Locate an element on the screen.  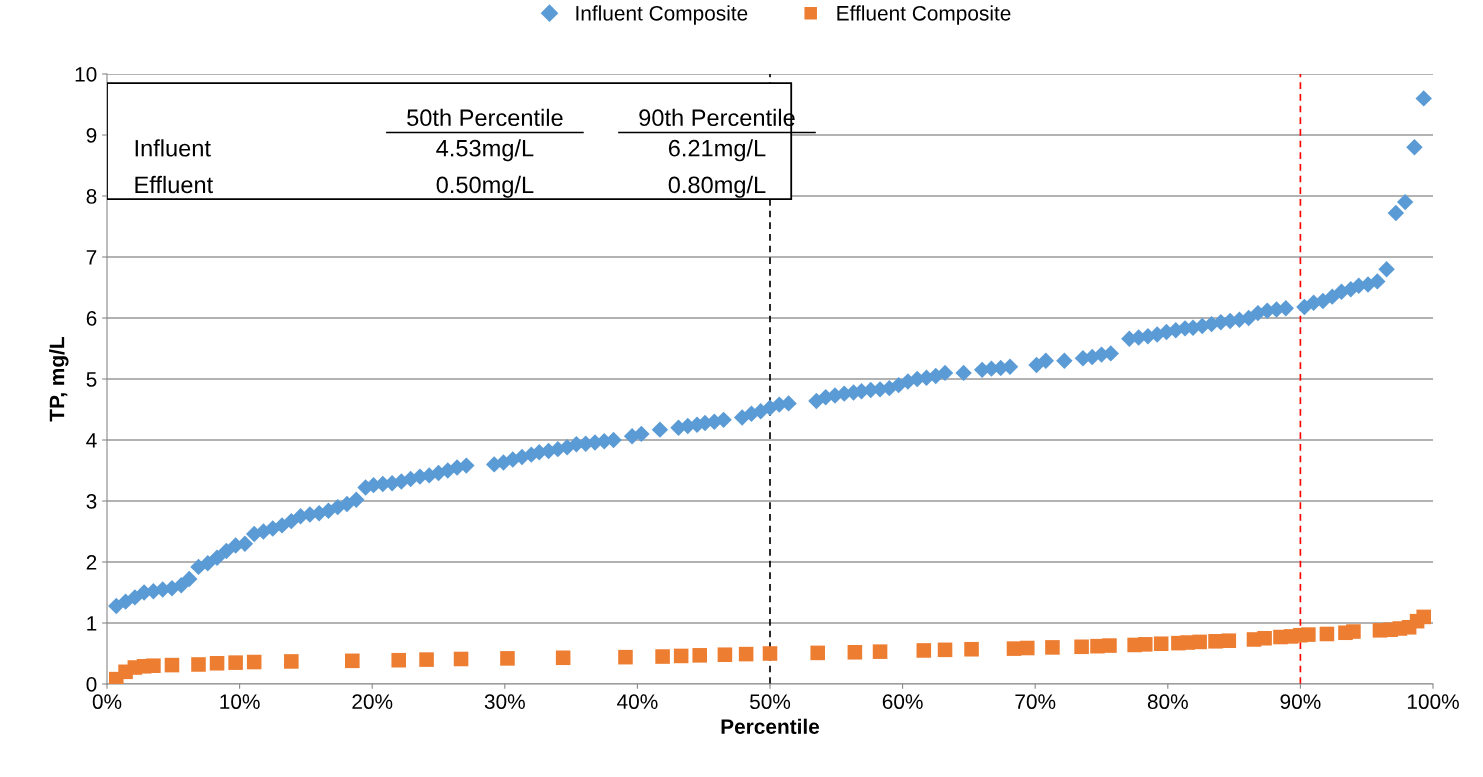
x-tick-label: 100% is located at coordinates (1433, 702).